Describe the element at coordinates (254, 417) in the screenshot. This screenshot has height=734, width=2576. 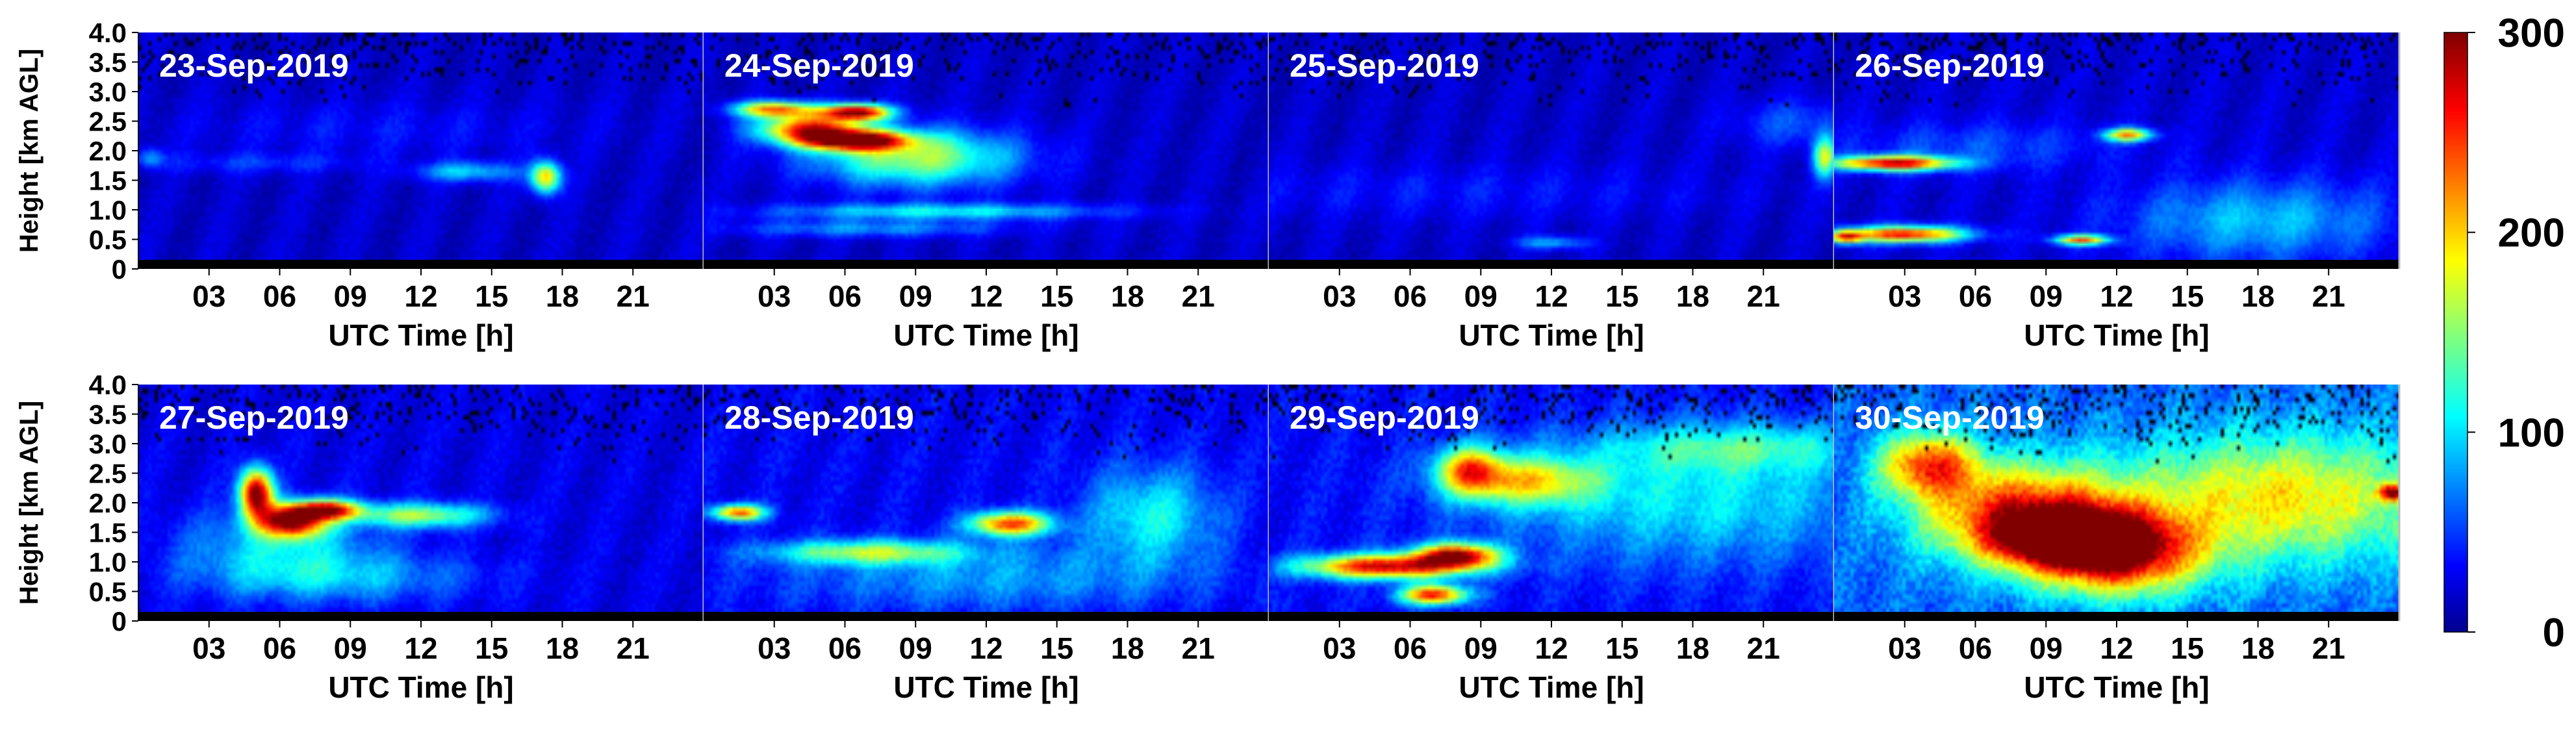
I see `panel-date-label: 27-Sep-2019` at that location.